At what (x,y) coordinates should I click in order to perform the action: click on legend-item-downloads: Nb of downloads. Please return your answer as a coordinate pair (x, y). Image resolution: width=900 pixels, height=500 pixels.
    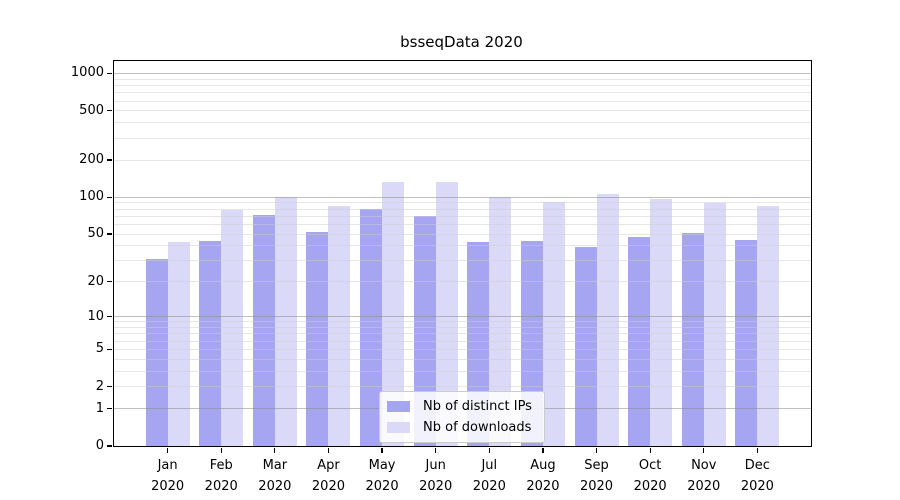
    Looking at the image, I should click on (459, 427).